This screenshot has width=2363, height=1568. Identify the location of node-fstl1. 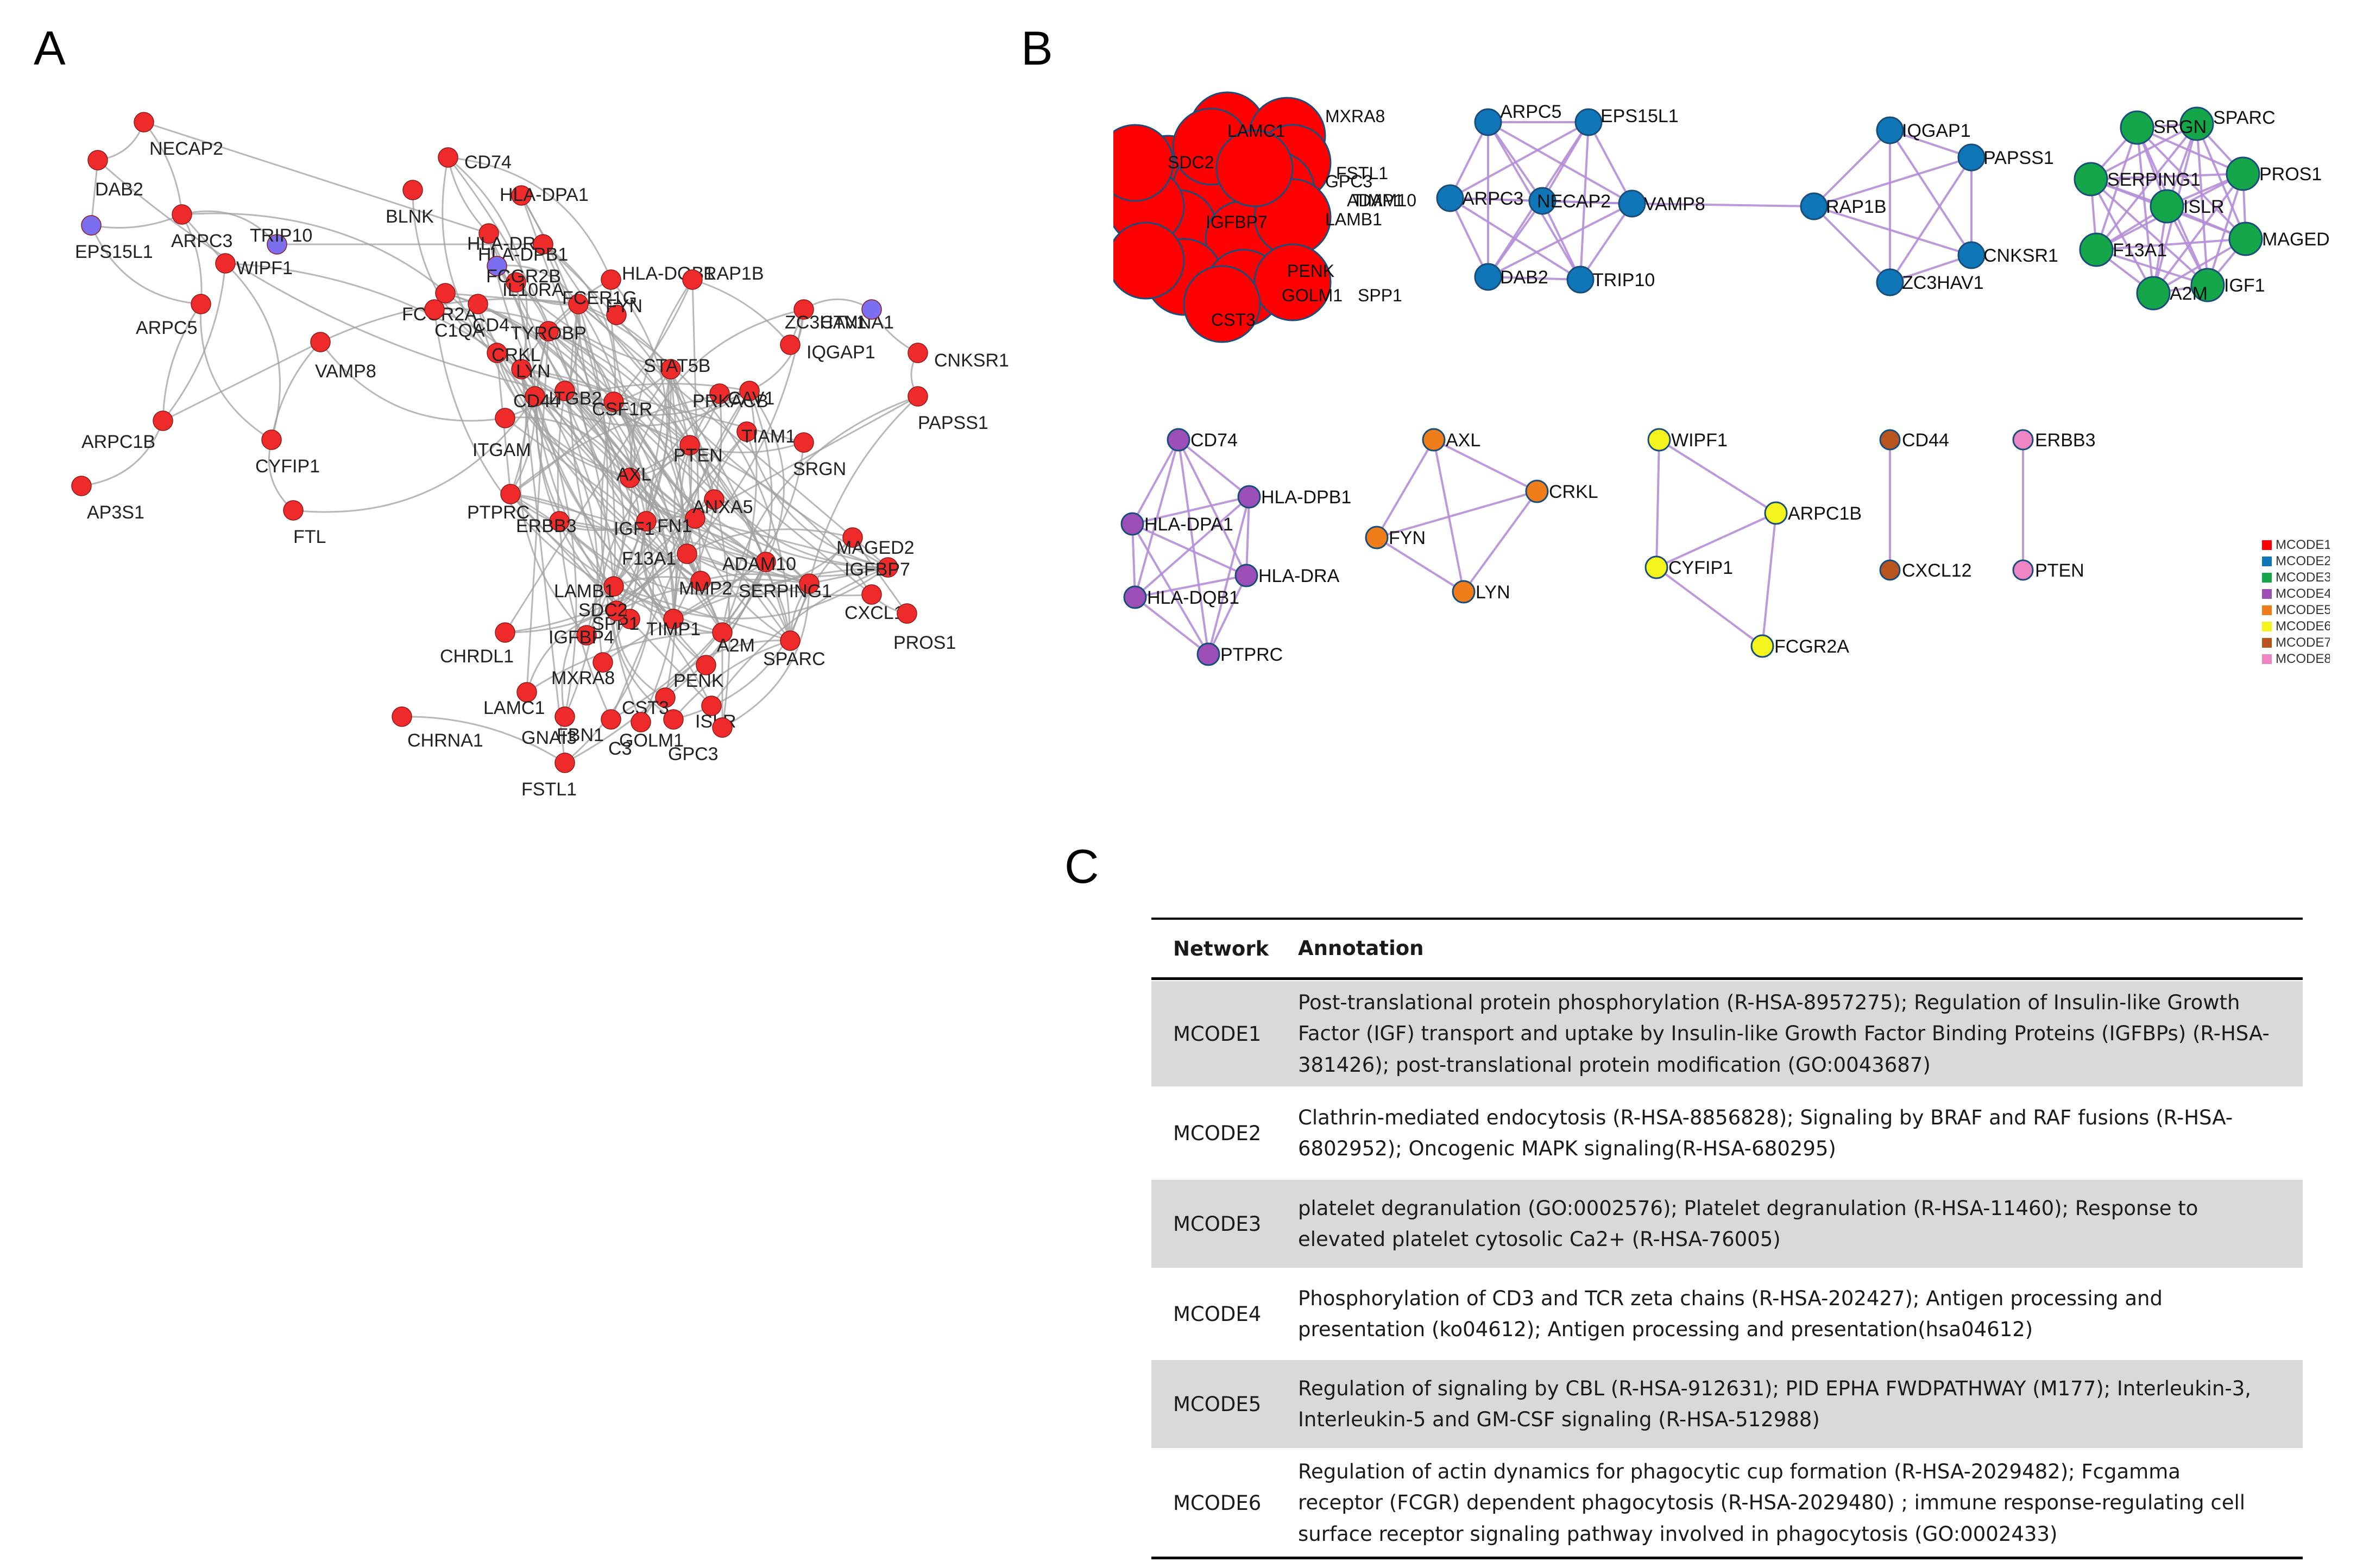
(564, 763).